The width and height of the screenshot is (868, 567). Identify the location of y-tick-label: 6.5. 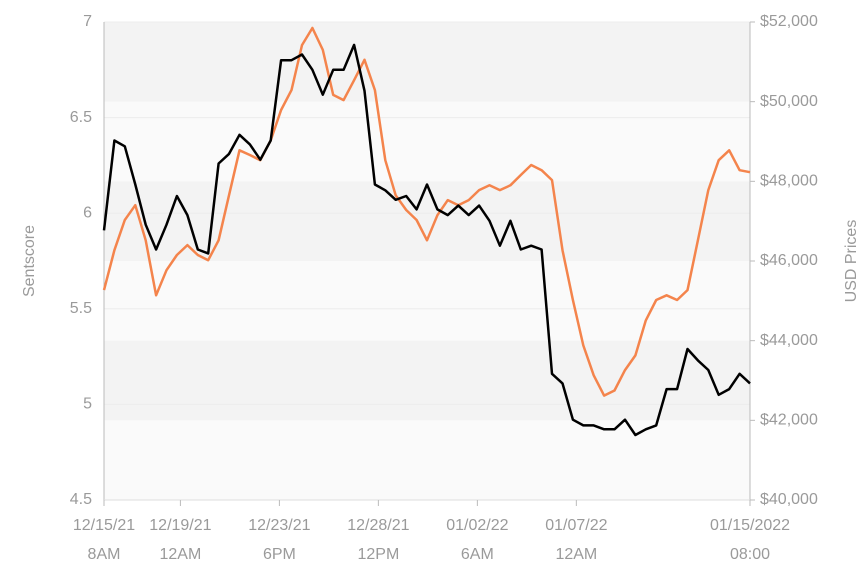
(81, 117).